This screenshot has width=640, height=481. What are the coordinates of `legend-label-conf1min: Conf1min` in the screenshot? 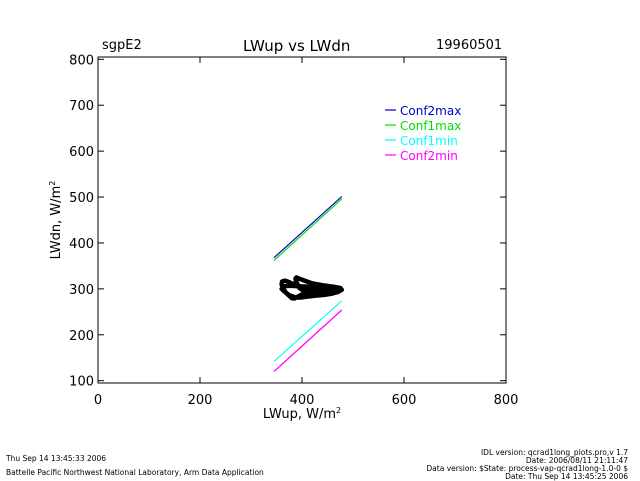 It's located at (429, 141).